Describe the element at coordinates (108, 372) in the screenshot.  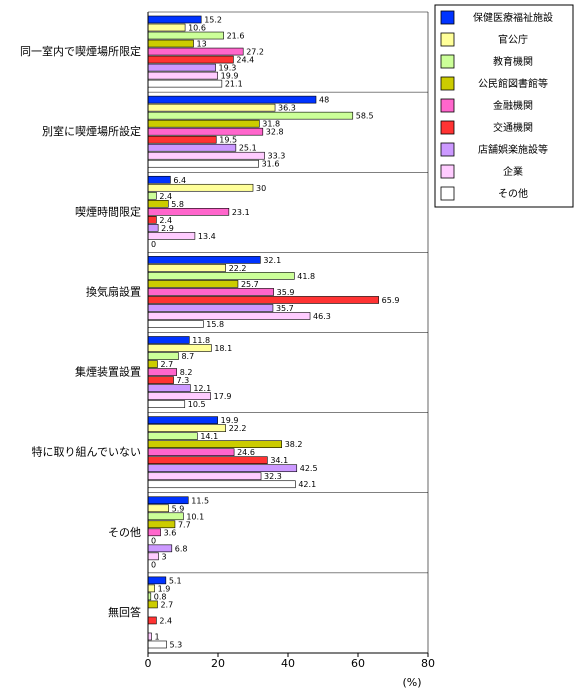
I see `y-tick-label: 集煙装置設置` at that location.